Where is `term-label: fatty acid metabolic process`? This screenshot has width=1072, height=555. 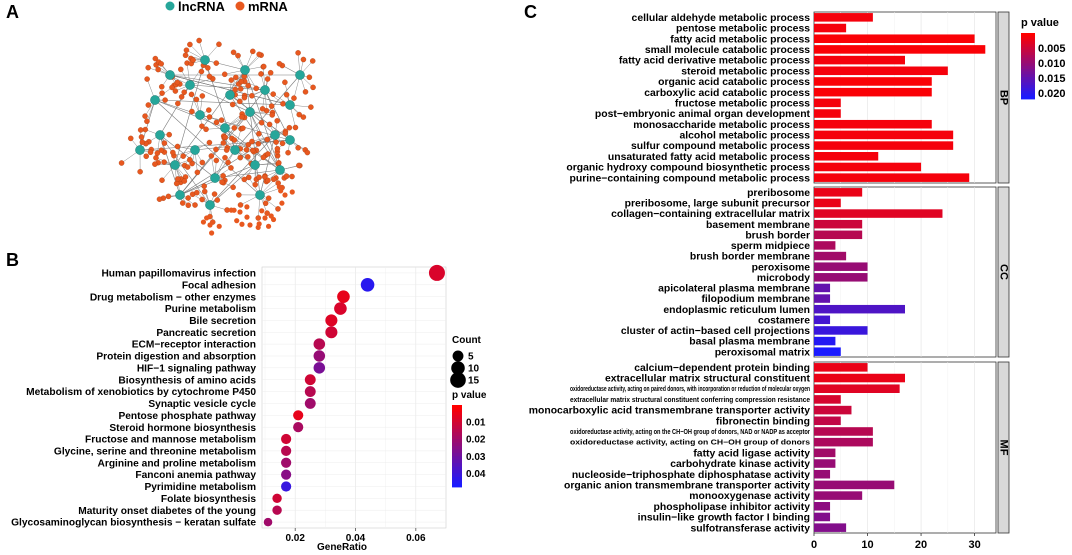
term-label: fatty acid metabolic process is located at coordinates (740, 39).